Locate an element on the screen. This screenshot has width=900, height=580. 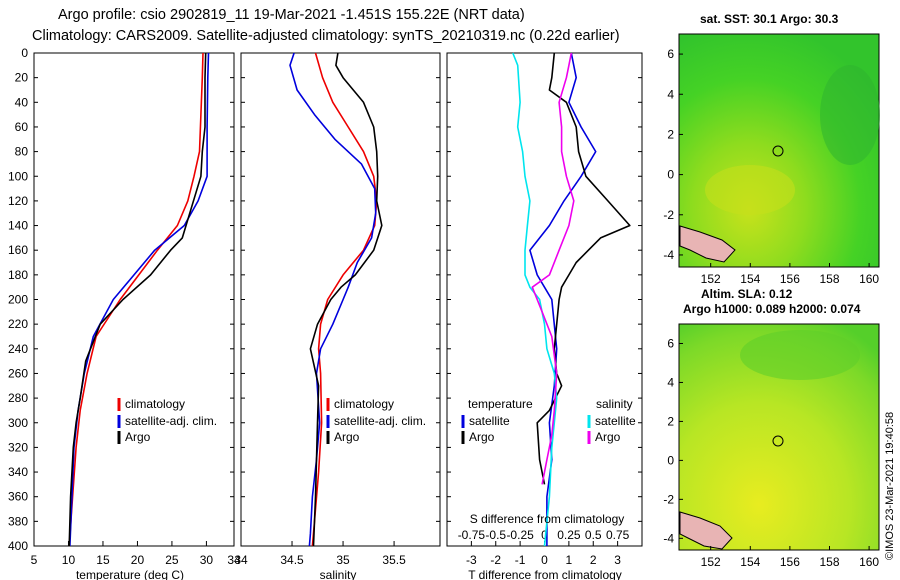
sst-map: 152 154 156 158 160 6 4 2 0 -2 -4 is located at coordinates (771, 159).